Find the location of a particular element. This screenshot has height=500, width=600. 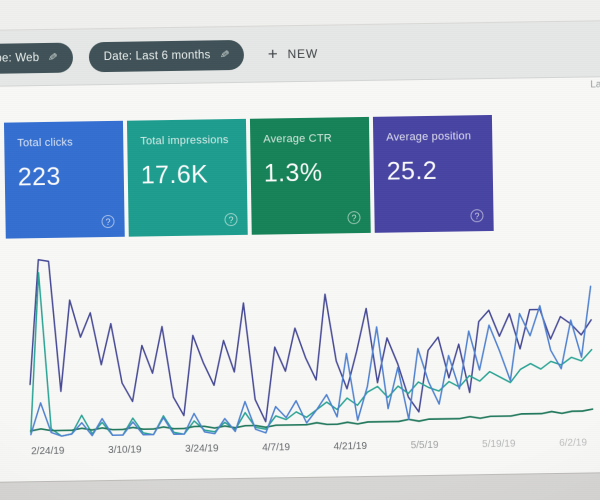

truncated-last-updated-text: La is located at coordinates (595, 85).